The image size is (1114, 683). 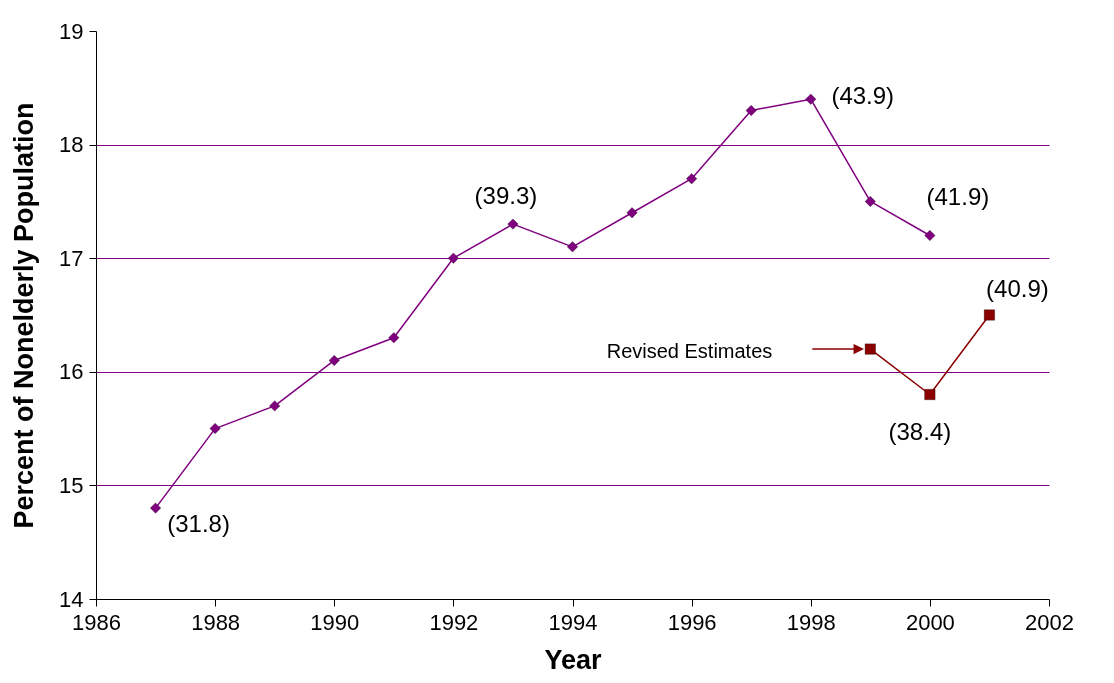 I want to click on x-tick-label: 2000, so click(x=930, y=622).